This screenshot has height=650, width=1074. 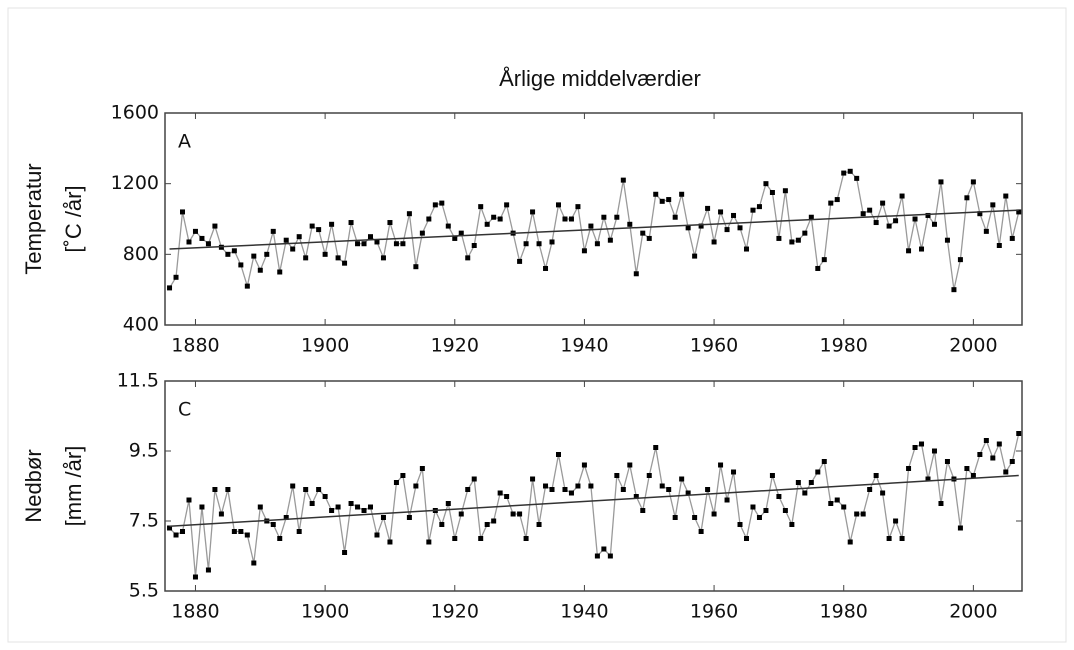 What do you see at coordinates (141, 254) in the screenshot?
I see `y-tick-label: 800` at bounding box center [141, 254].